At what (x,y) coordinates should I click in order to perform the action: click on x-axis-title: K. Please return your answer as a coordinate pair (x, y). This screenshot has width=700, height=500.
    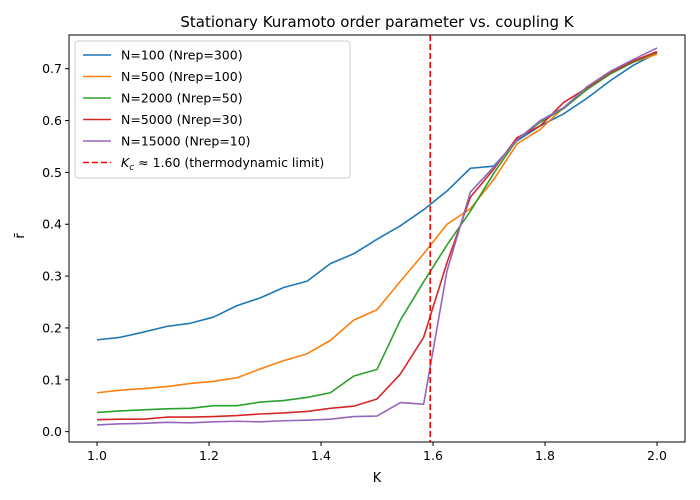
    Looking at the image, I should click on (377, 478).